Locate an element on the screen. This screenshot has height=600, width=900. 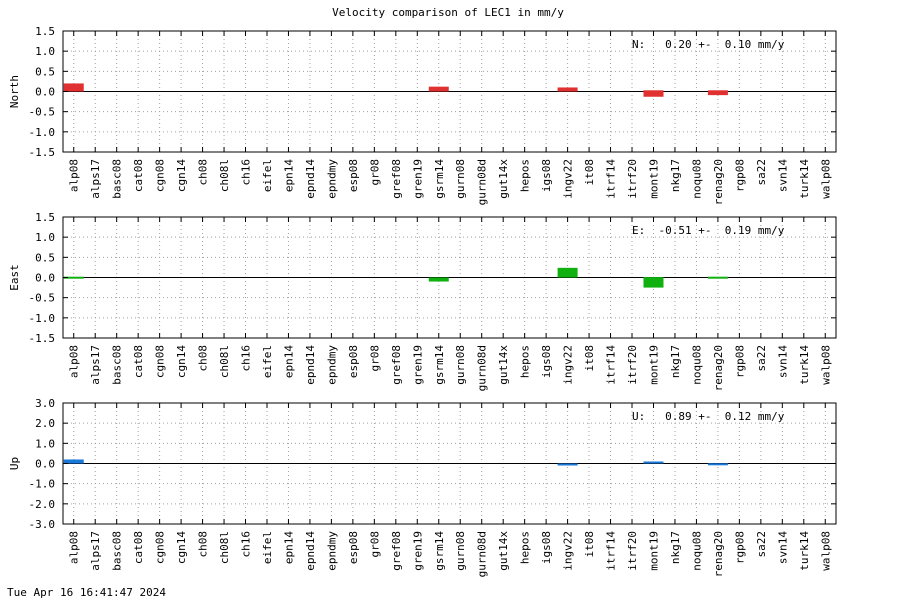
x-tick-label: it08 is located at coordinates (589, 172).